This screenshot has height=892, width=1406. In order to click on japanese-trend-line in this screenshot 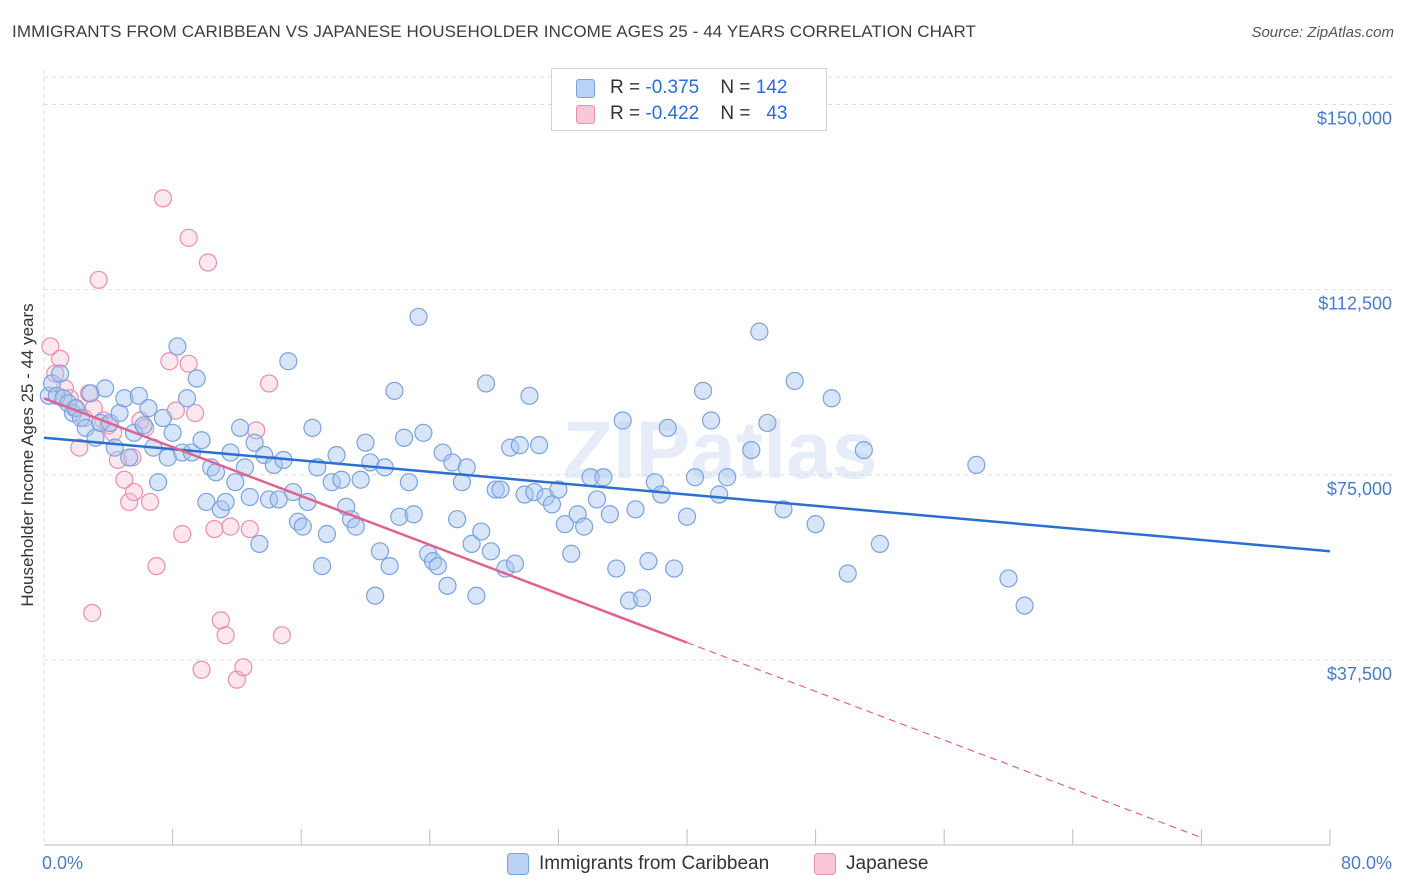, I will do `click(365, 520)`.